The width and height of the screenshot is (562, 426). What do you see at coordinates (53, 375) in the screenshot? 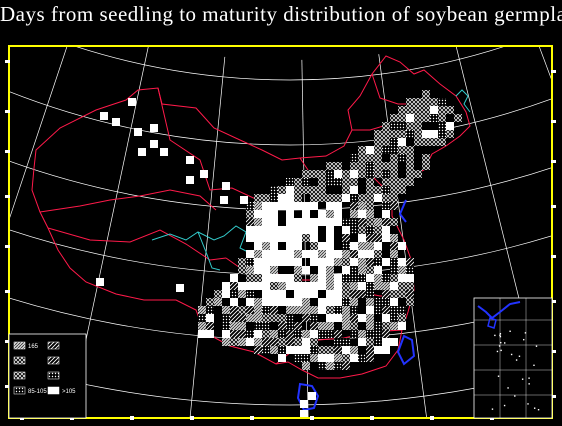
I see `legend-swatch` at bounding box center [53, 375].